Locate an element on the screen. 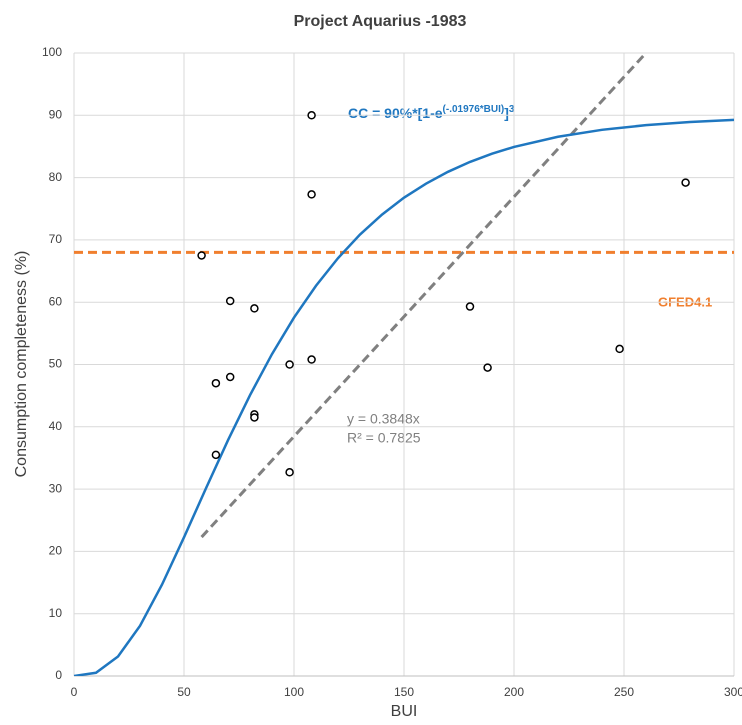 The width and height of the screenshot is (742, 725). y-tick-label: 90 is located at coordinates (56, 114).